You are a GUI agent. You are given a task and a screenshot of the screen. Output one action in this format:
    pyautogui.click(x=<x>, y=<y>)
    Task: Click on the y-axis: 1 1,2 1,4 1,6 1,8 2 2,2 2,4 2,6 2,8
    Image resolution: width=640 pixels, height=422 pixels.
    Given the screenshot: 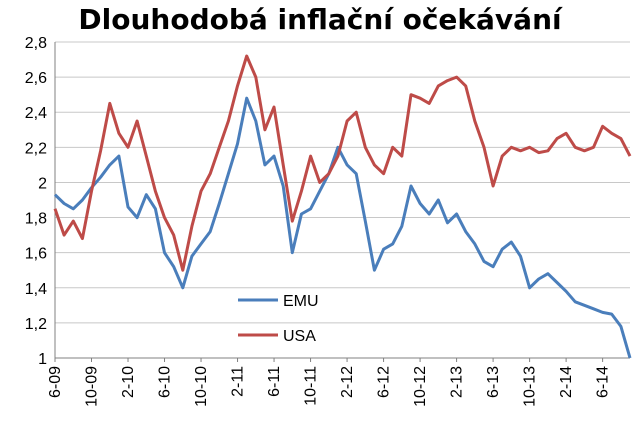 What is the action you would take?
    pyautogui.click(x=40, y=201)
    